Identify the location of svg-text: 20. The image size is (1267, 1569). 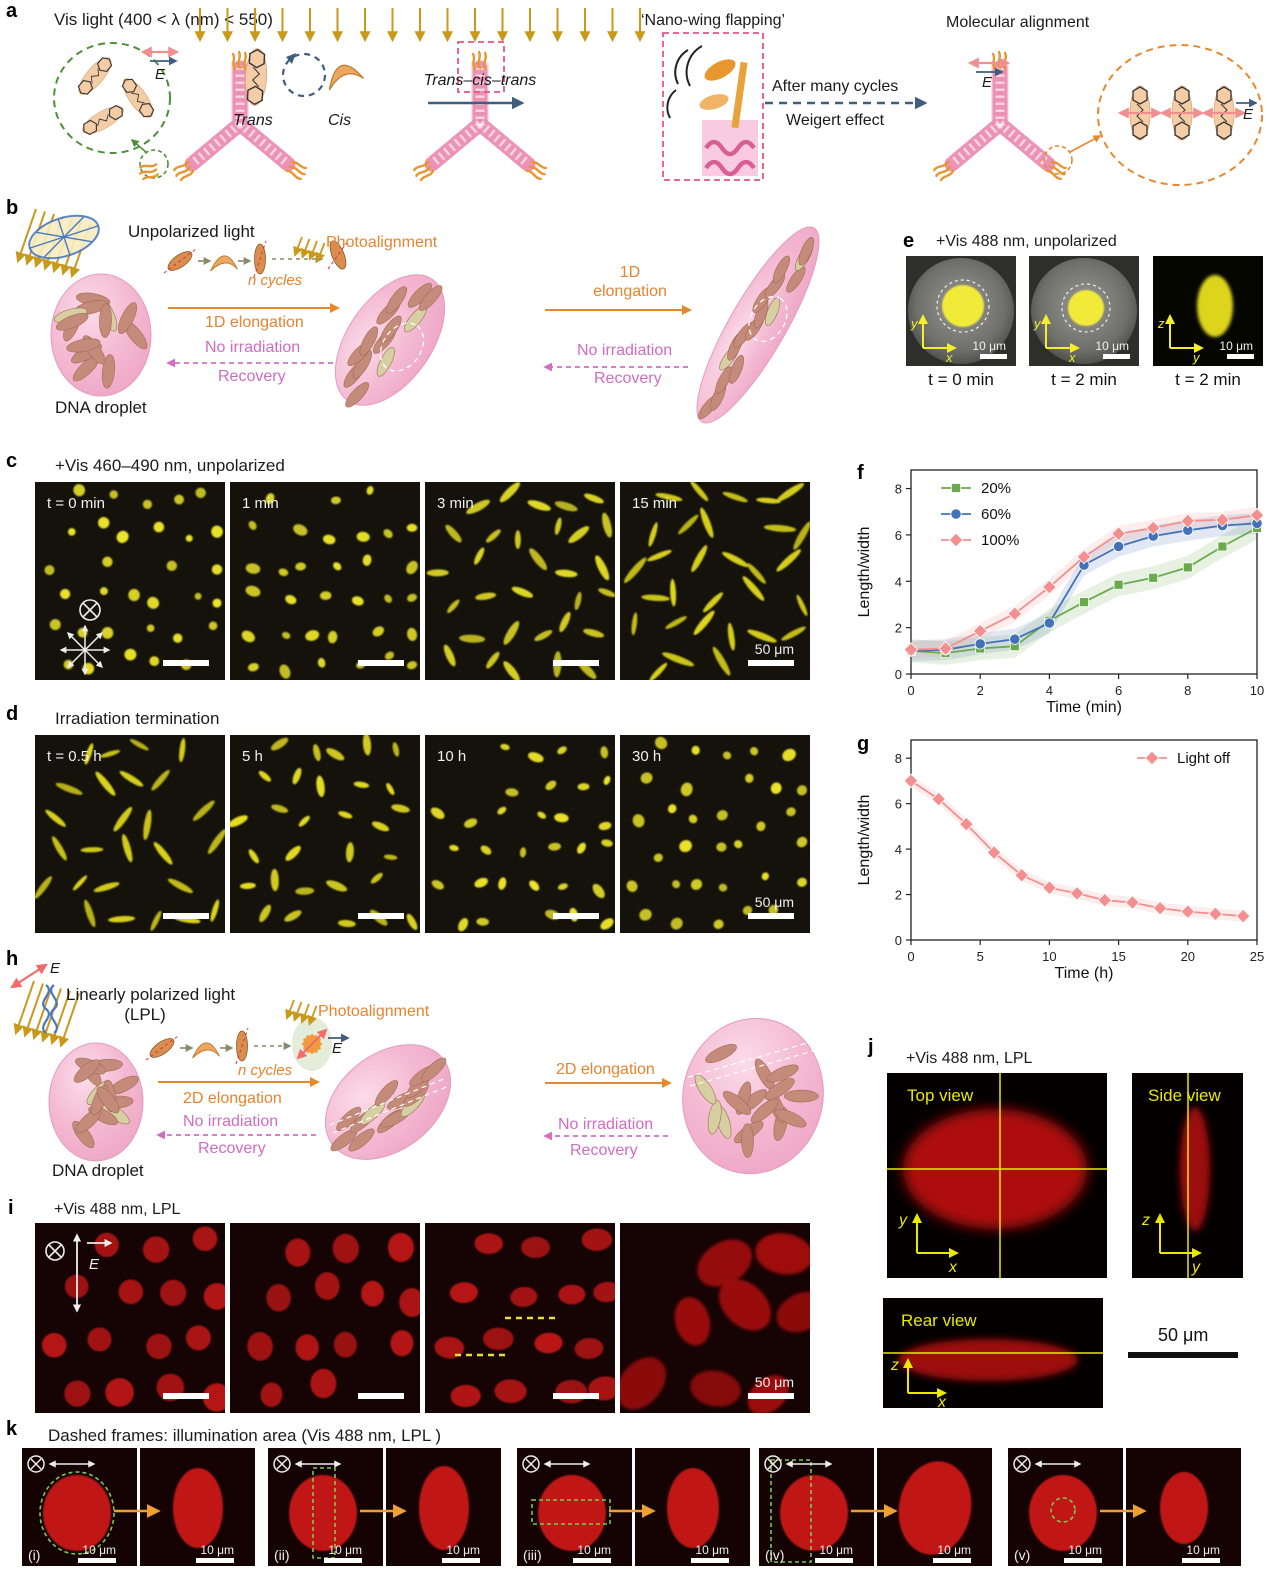
(1188, 956).